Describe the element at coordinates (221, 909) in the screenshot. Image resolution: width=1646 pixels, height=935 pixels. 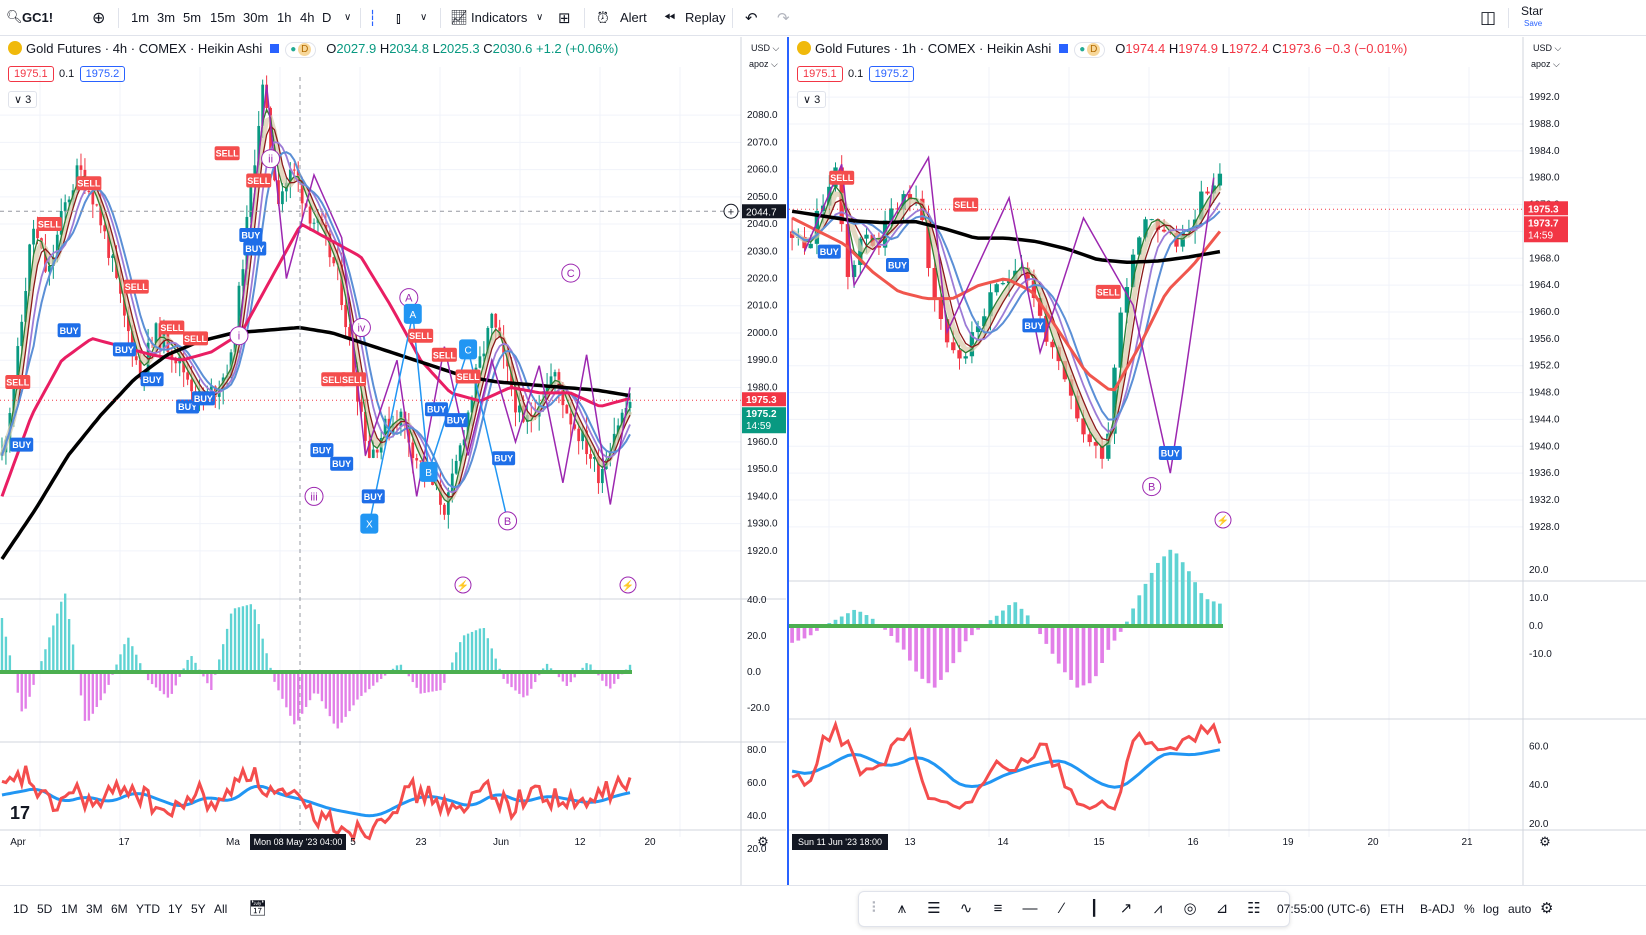
I see `range-all: All` at that location.